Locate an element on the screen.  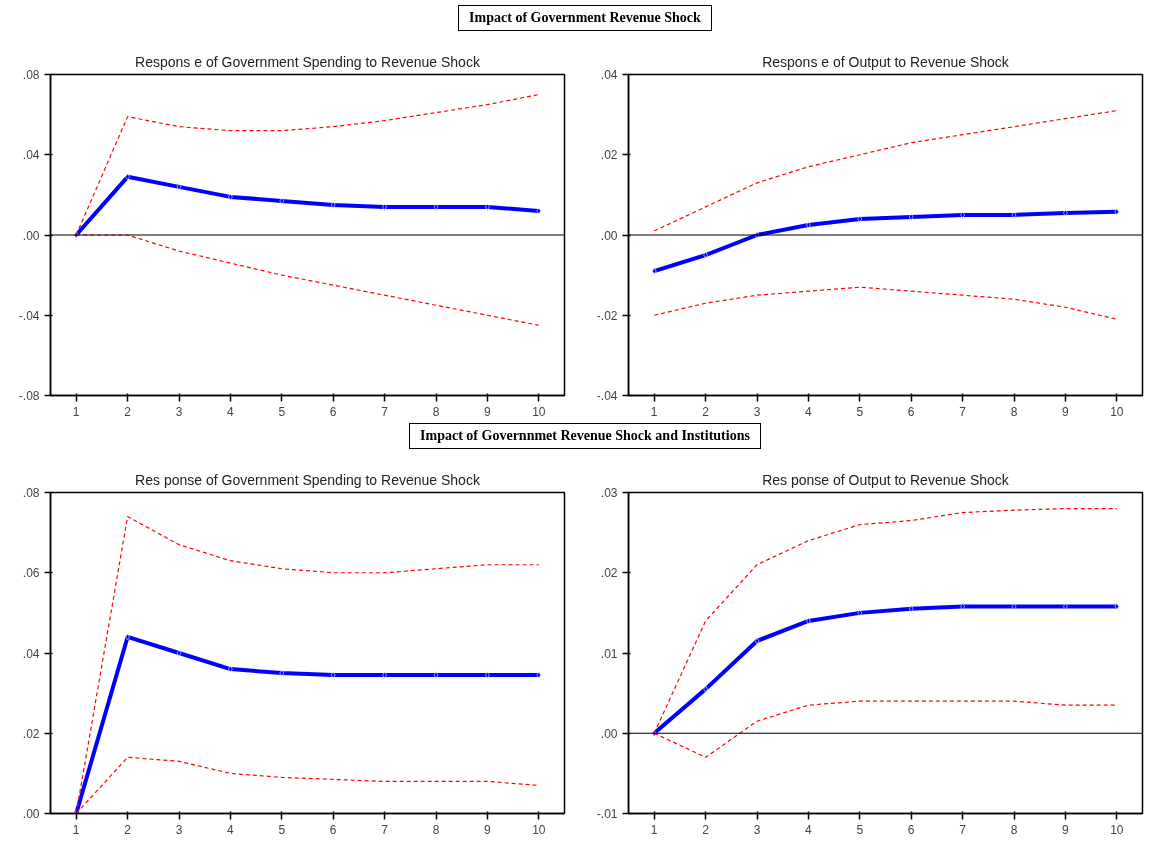
y-tick-label: -.02 is located at coordinates (607, 315).